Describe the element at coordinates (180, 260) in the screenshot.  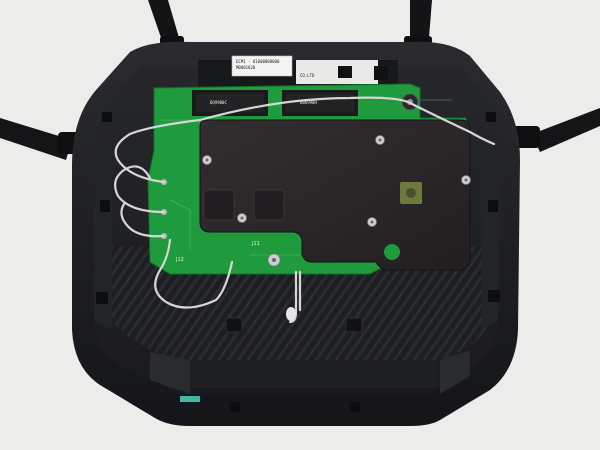
I see `pcb-marking-j12: J12` at that location.